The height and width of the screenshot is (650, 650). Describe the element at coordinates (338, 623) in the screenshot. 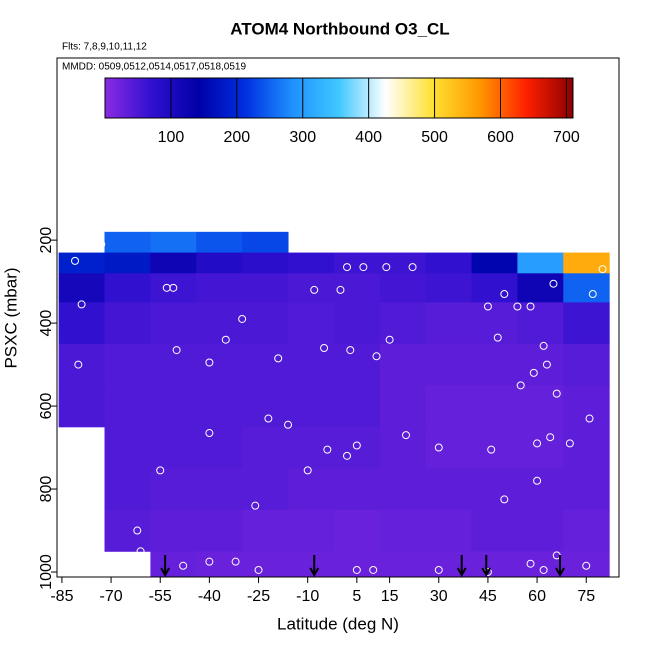

I see `x-axis-label: Latitude (deg N)` at that location.